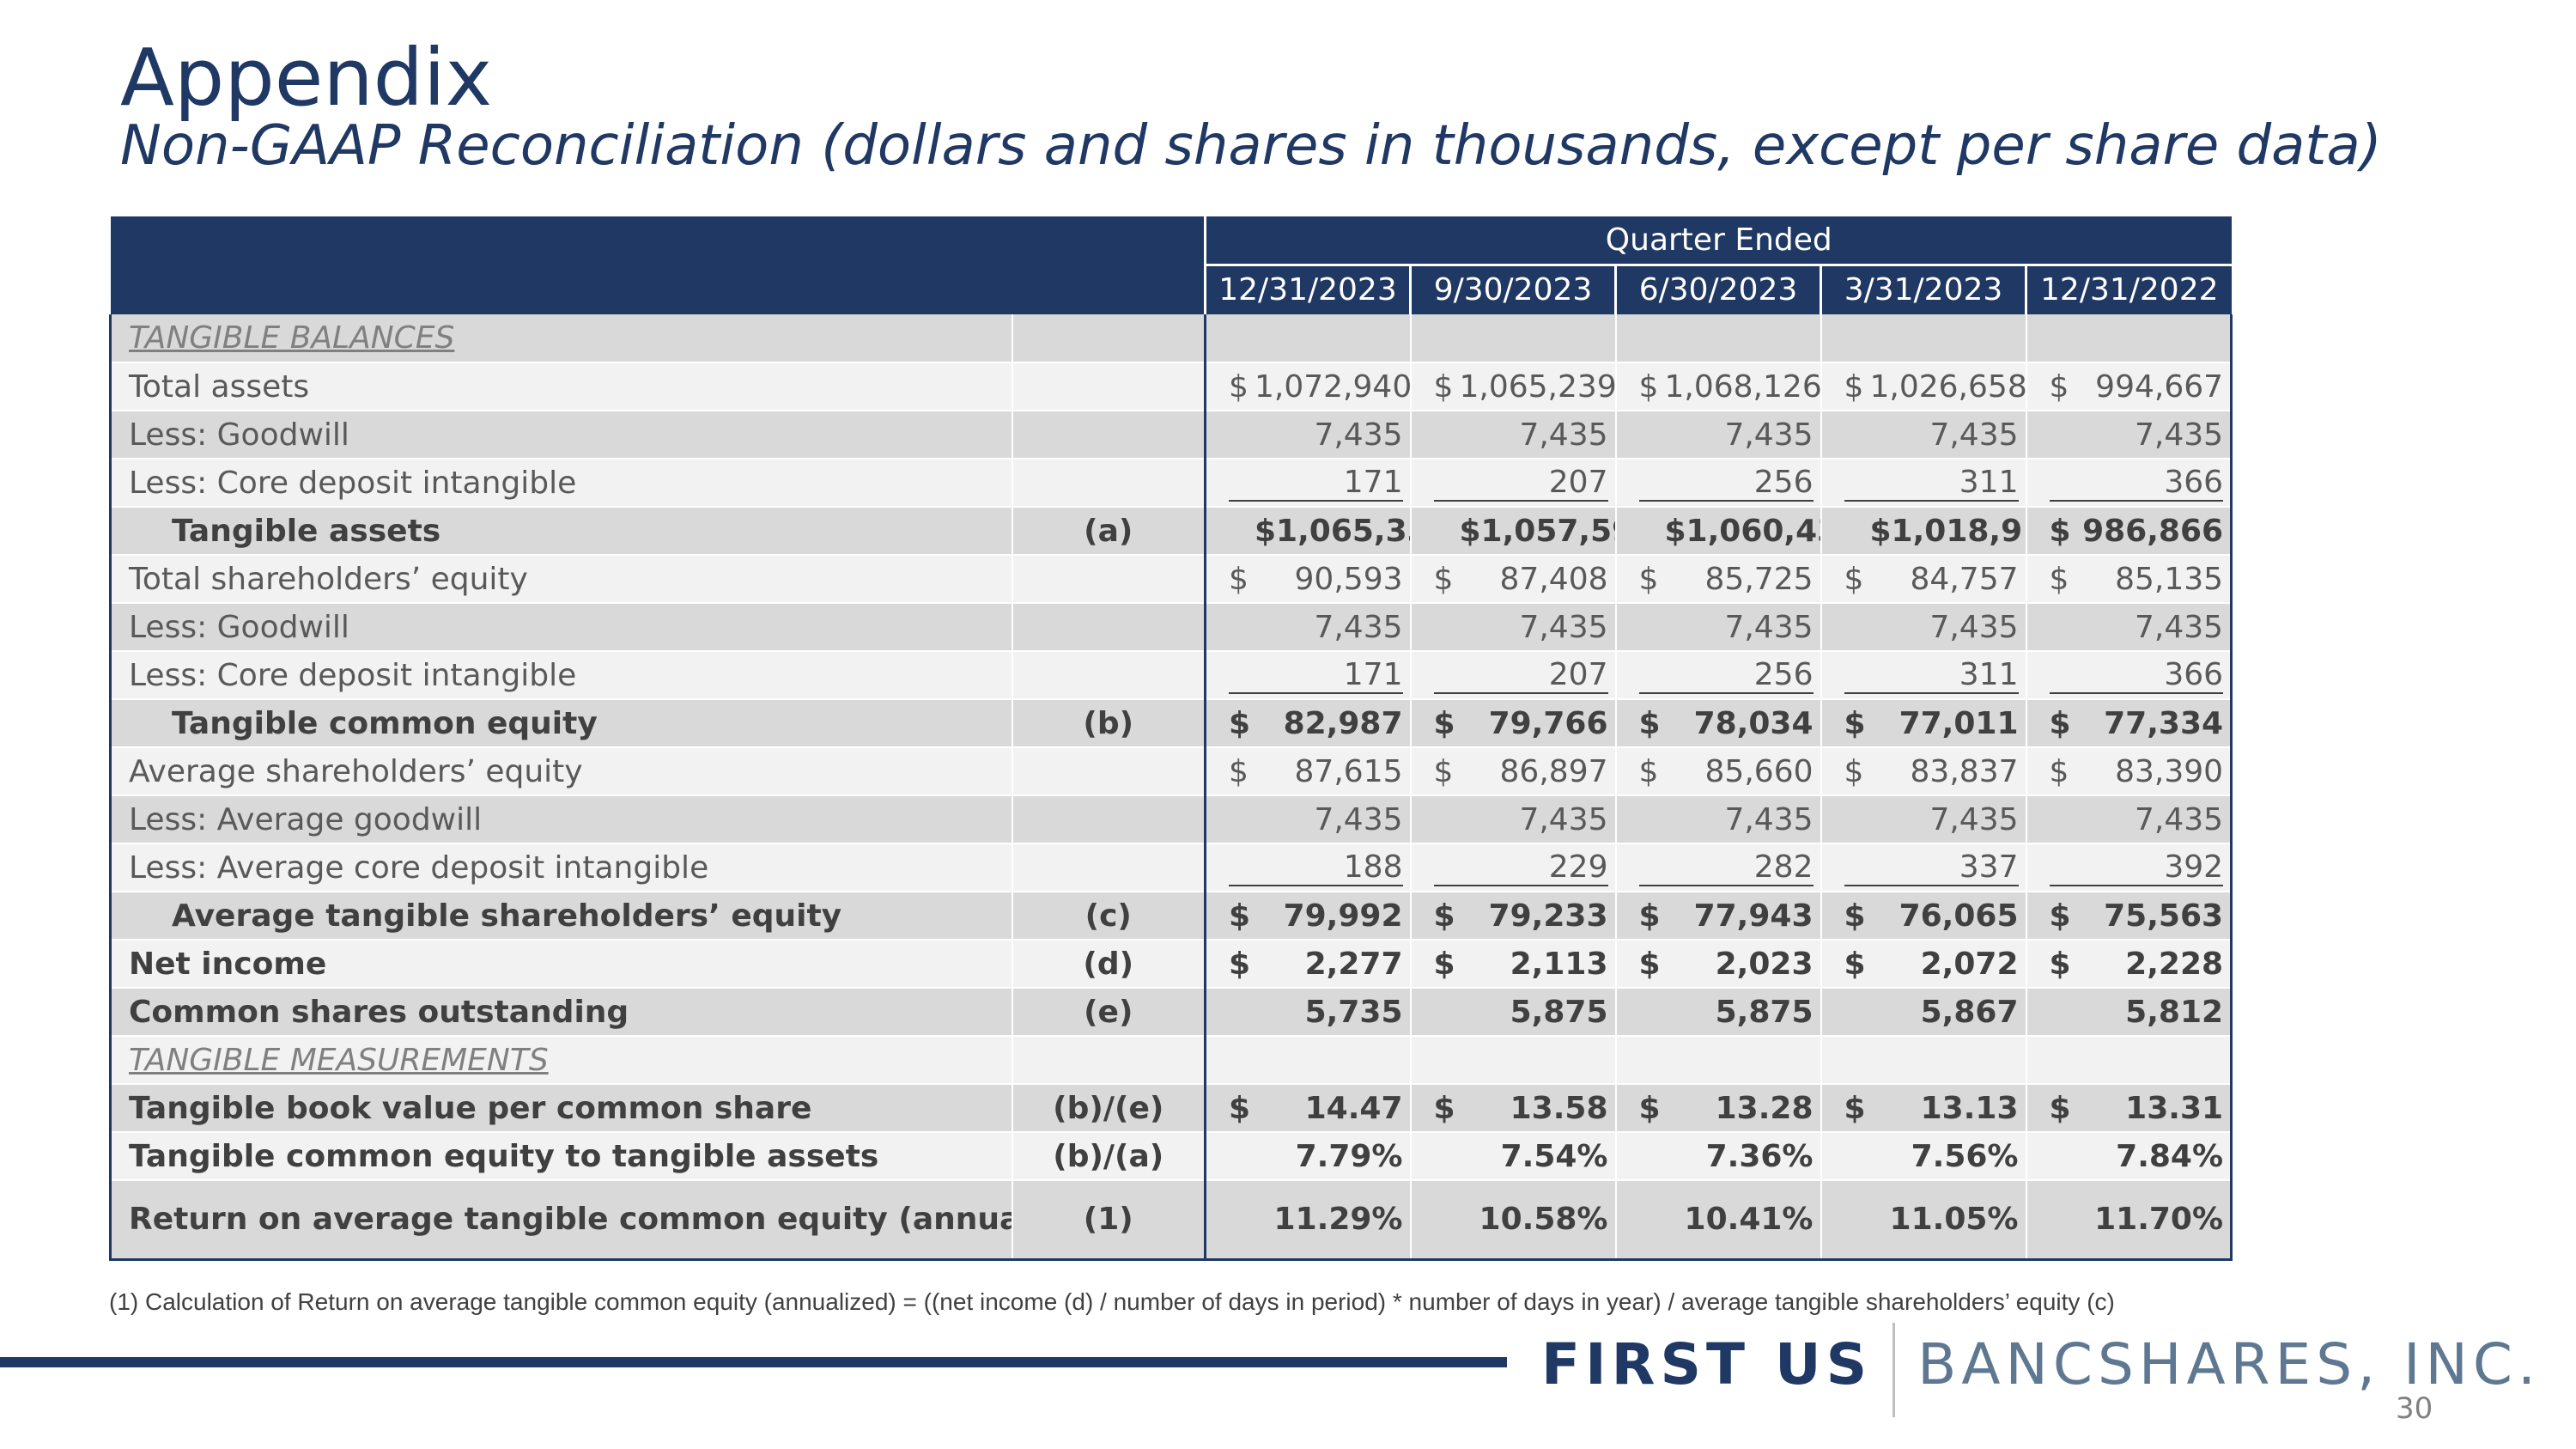  I want to click on value-cell: 171, so click(1308, 675).